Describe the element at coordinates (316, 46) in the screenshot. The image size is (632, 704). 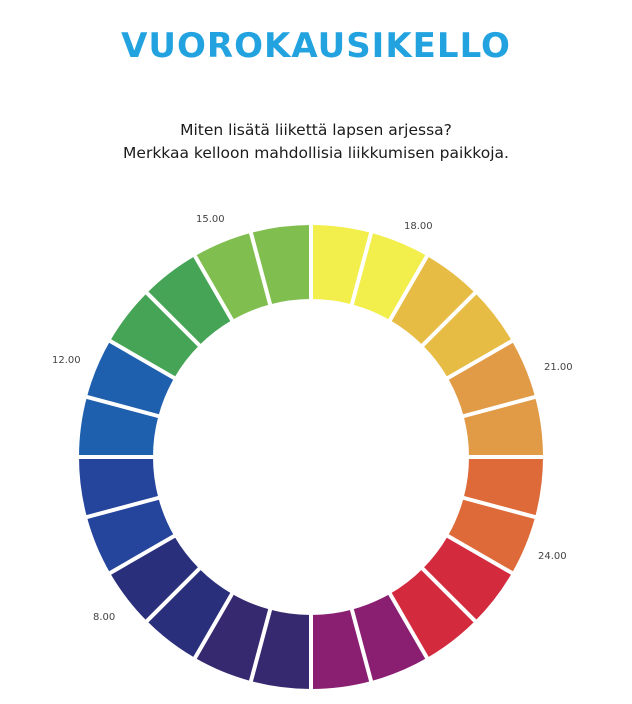
I see `page-title: VUOROKAUSIKELLO` at that location.